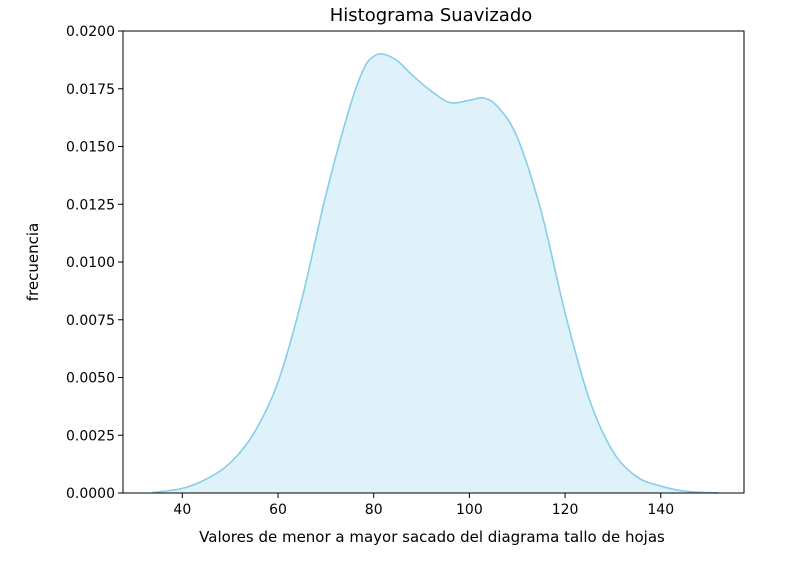  I want to click on y-tick-label: 0.0200, so click(90, 32).